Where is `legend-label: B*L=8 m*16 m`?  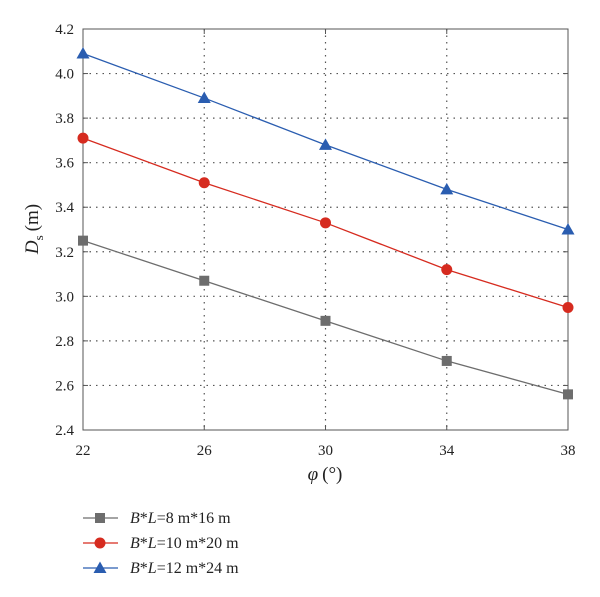
legend-label: B*L=8 m*16 m is located at coordinates (180, 518).